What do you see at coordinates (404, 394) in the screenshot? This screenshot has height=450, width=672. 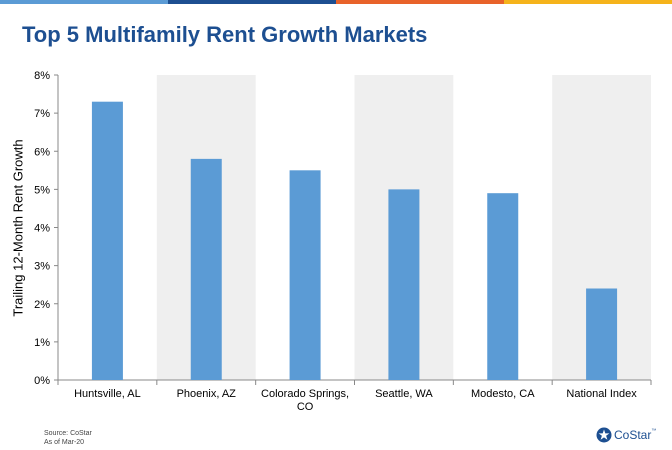 I see `x-tick-label: Seattle, WA` at bounding box center [404, 394].